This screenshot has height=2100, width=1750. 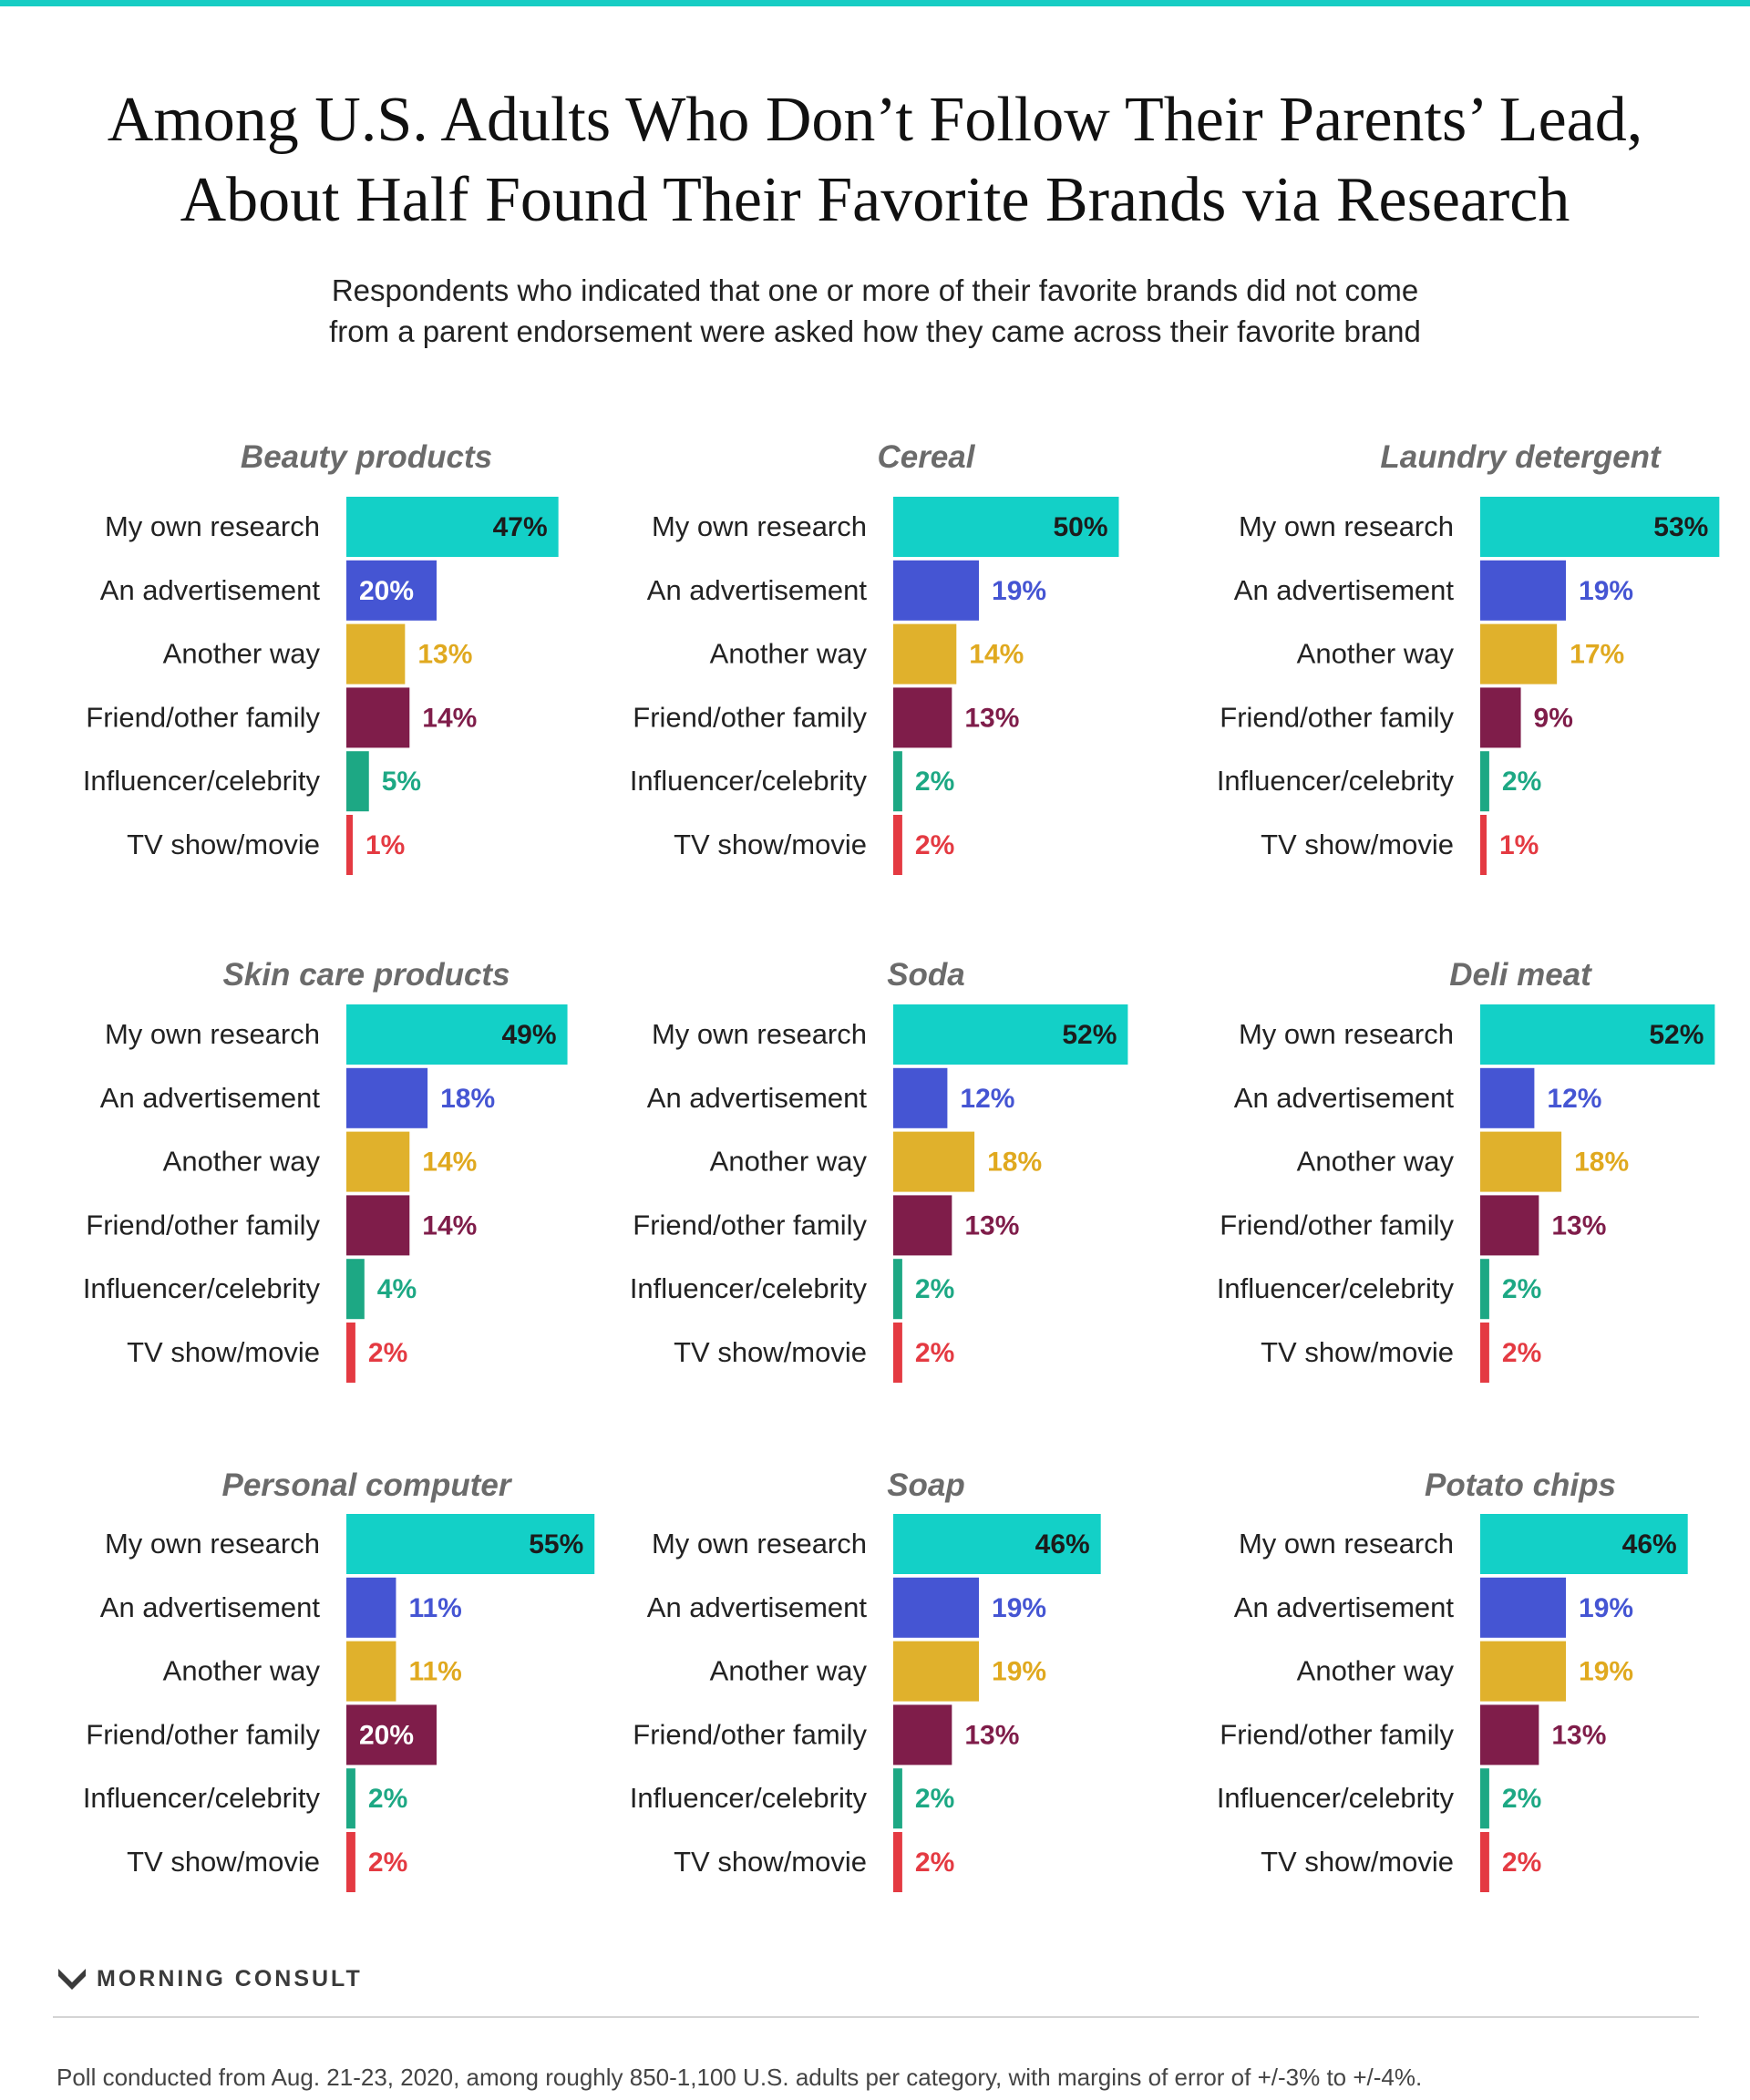 What do you see at coordinates (366, 975) in the screenshot?
I see `chart-title: Skin care products` at bounding box center [366, 975].